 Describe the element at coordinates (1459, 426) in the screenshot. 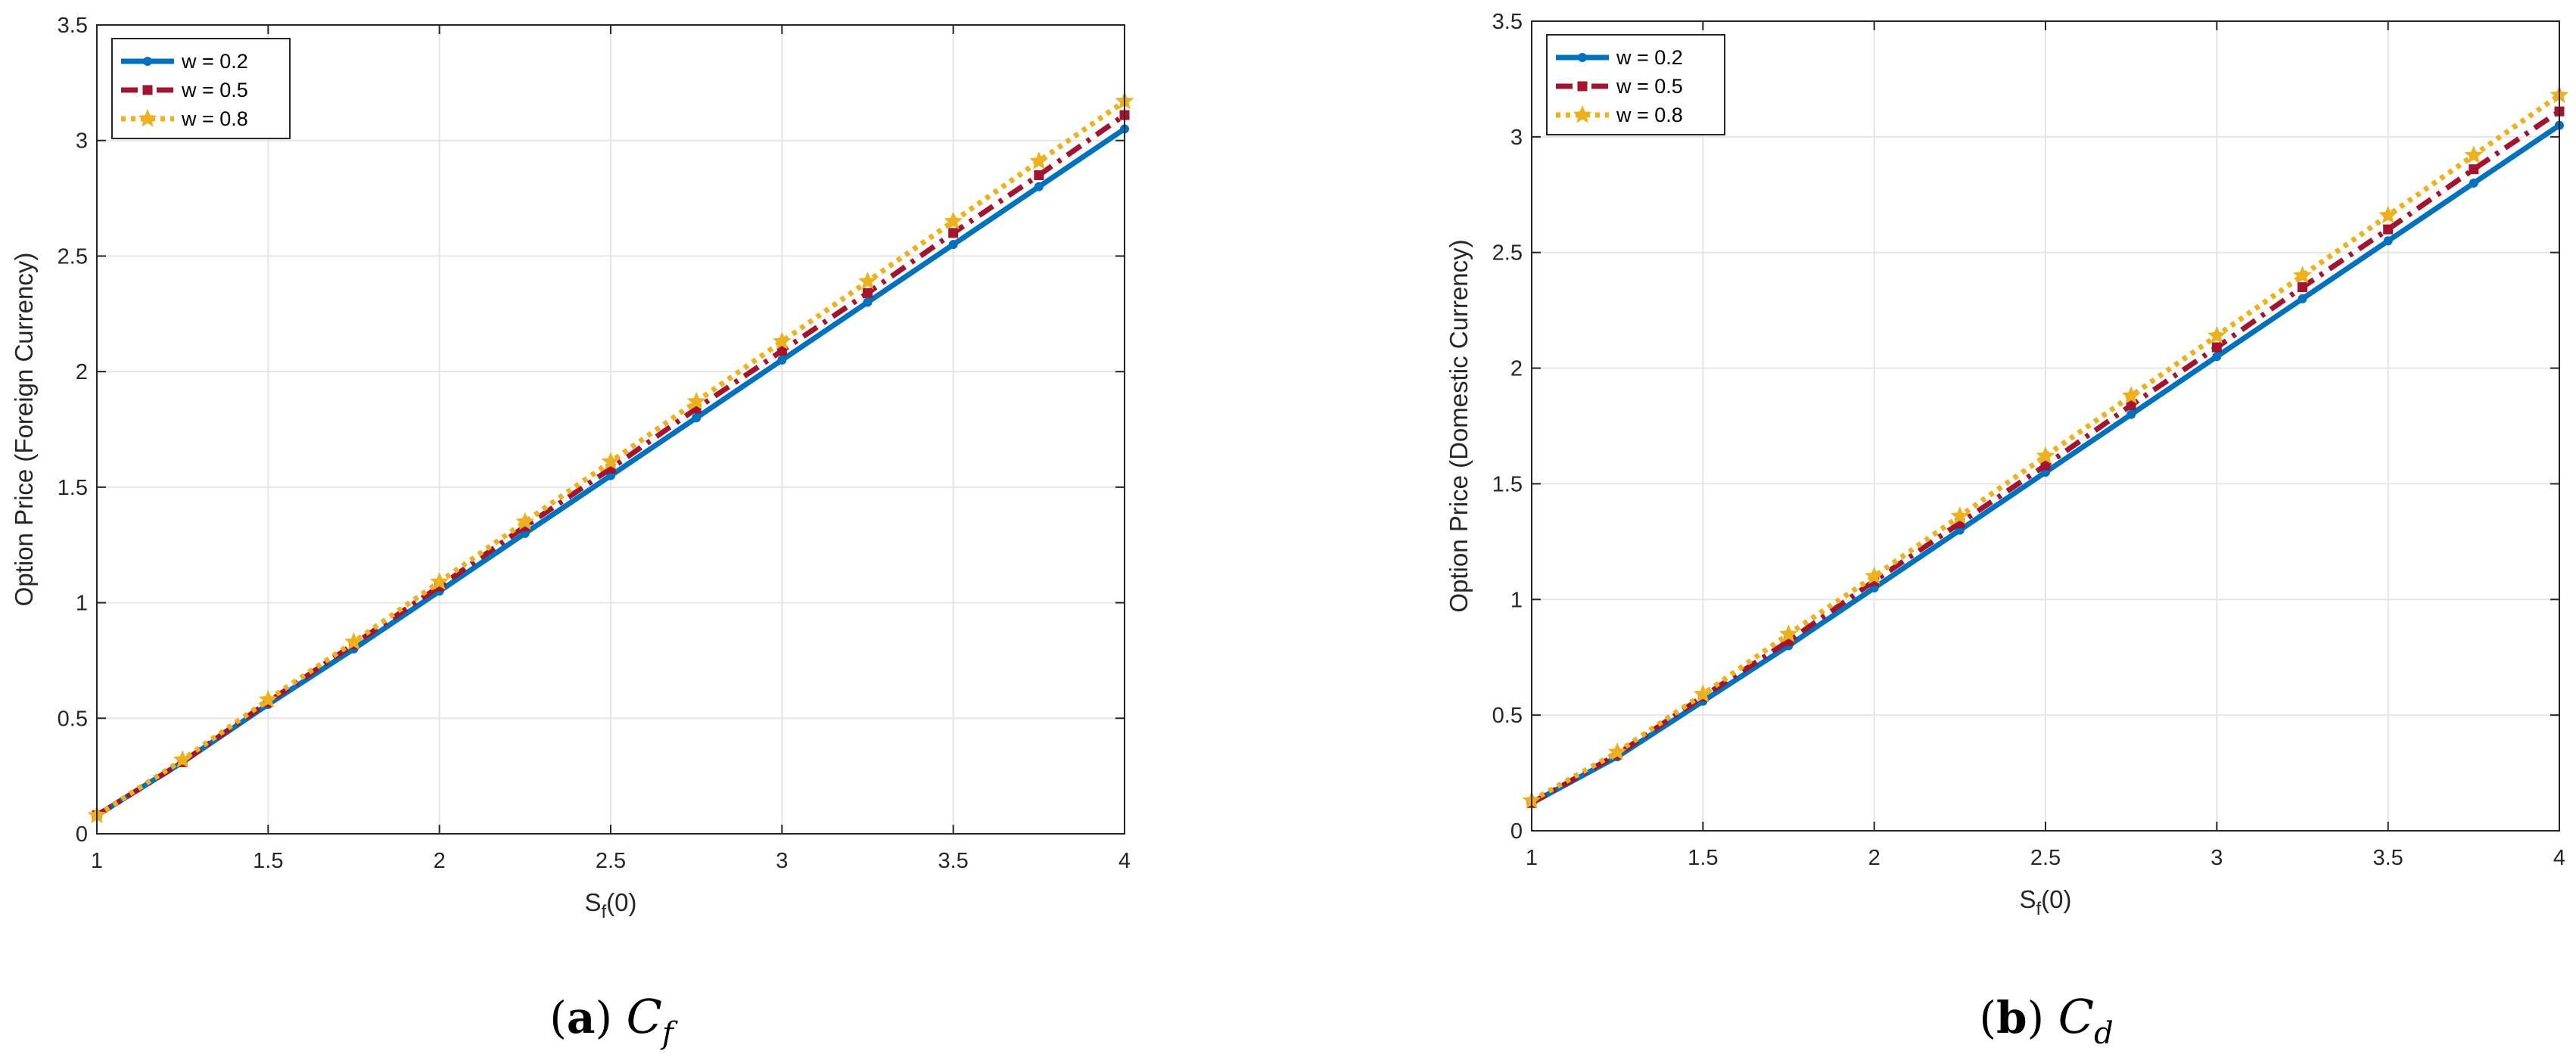

I see `y-axis-label: Option Price (Domestic Currency)` at that location.